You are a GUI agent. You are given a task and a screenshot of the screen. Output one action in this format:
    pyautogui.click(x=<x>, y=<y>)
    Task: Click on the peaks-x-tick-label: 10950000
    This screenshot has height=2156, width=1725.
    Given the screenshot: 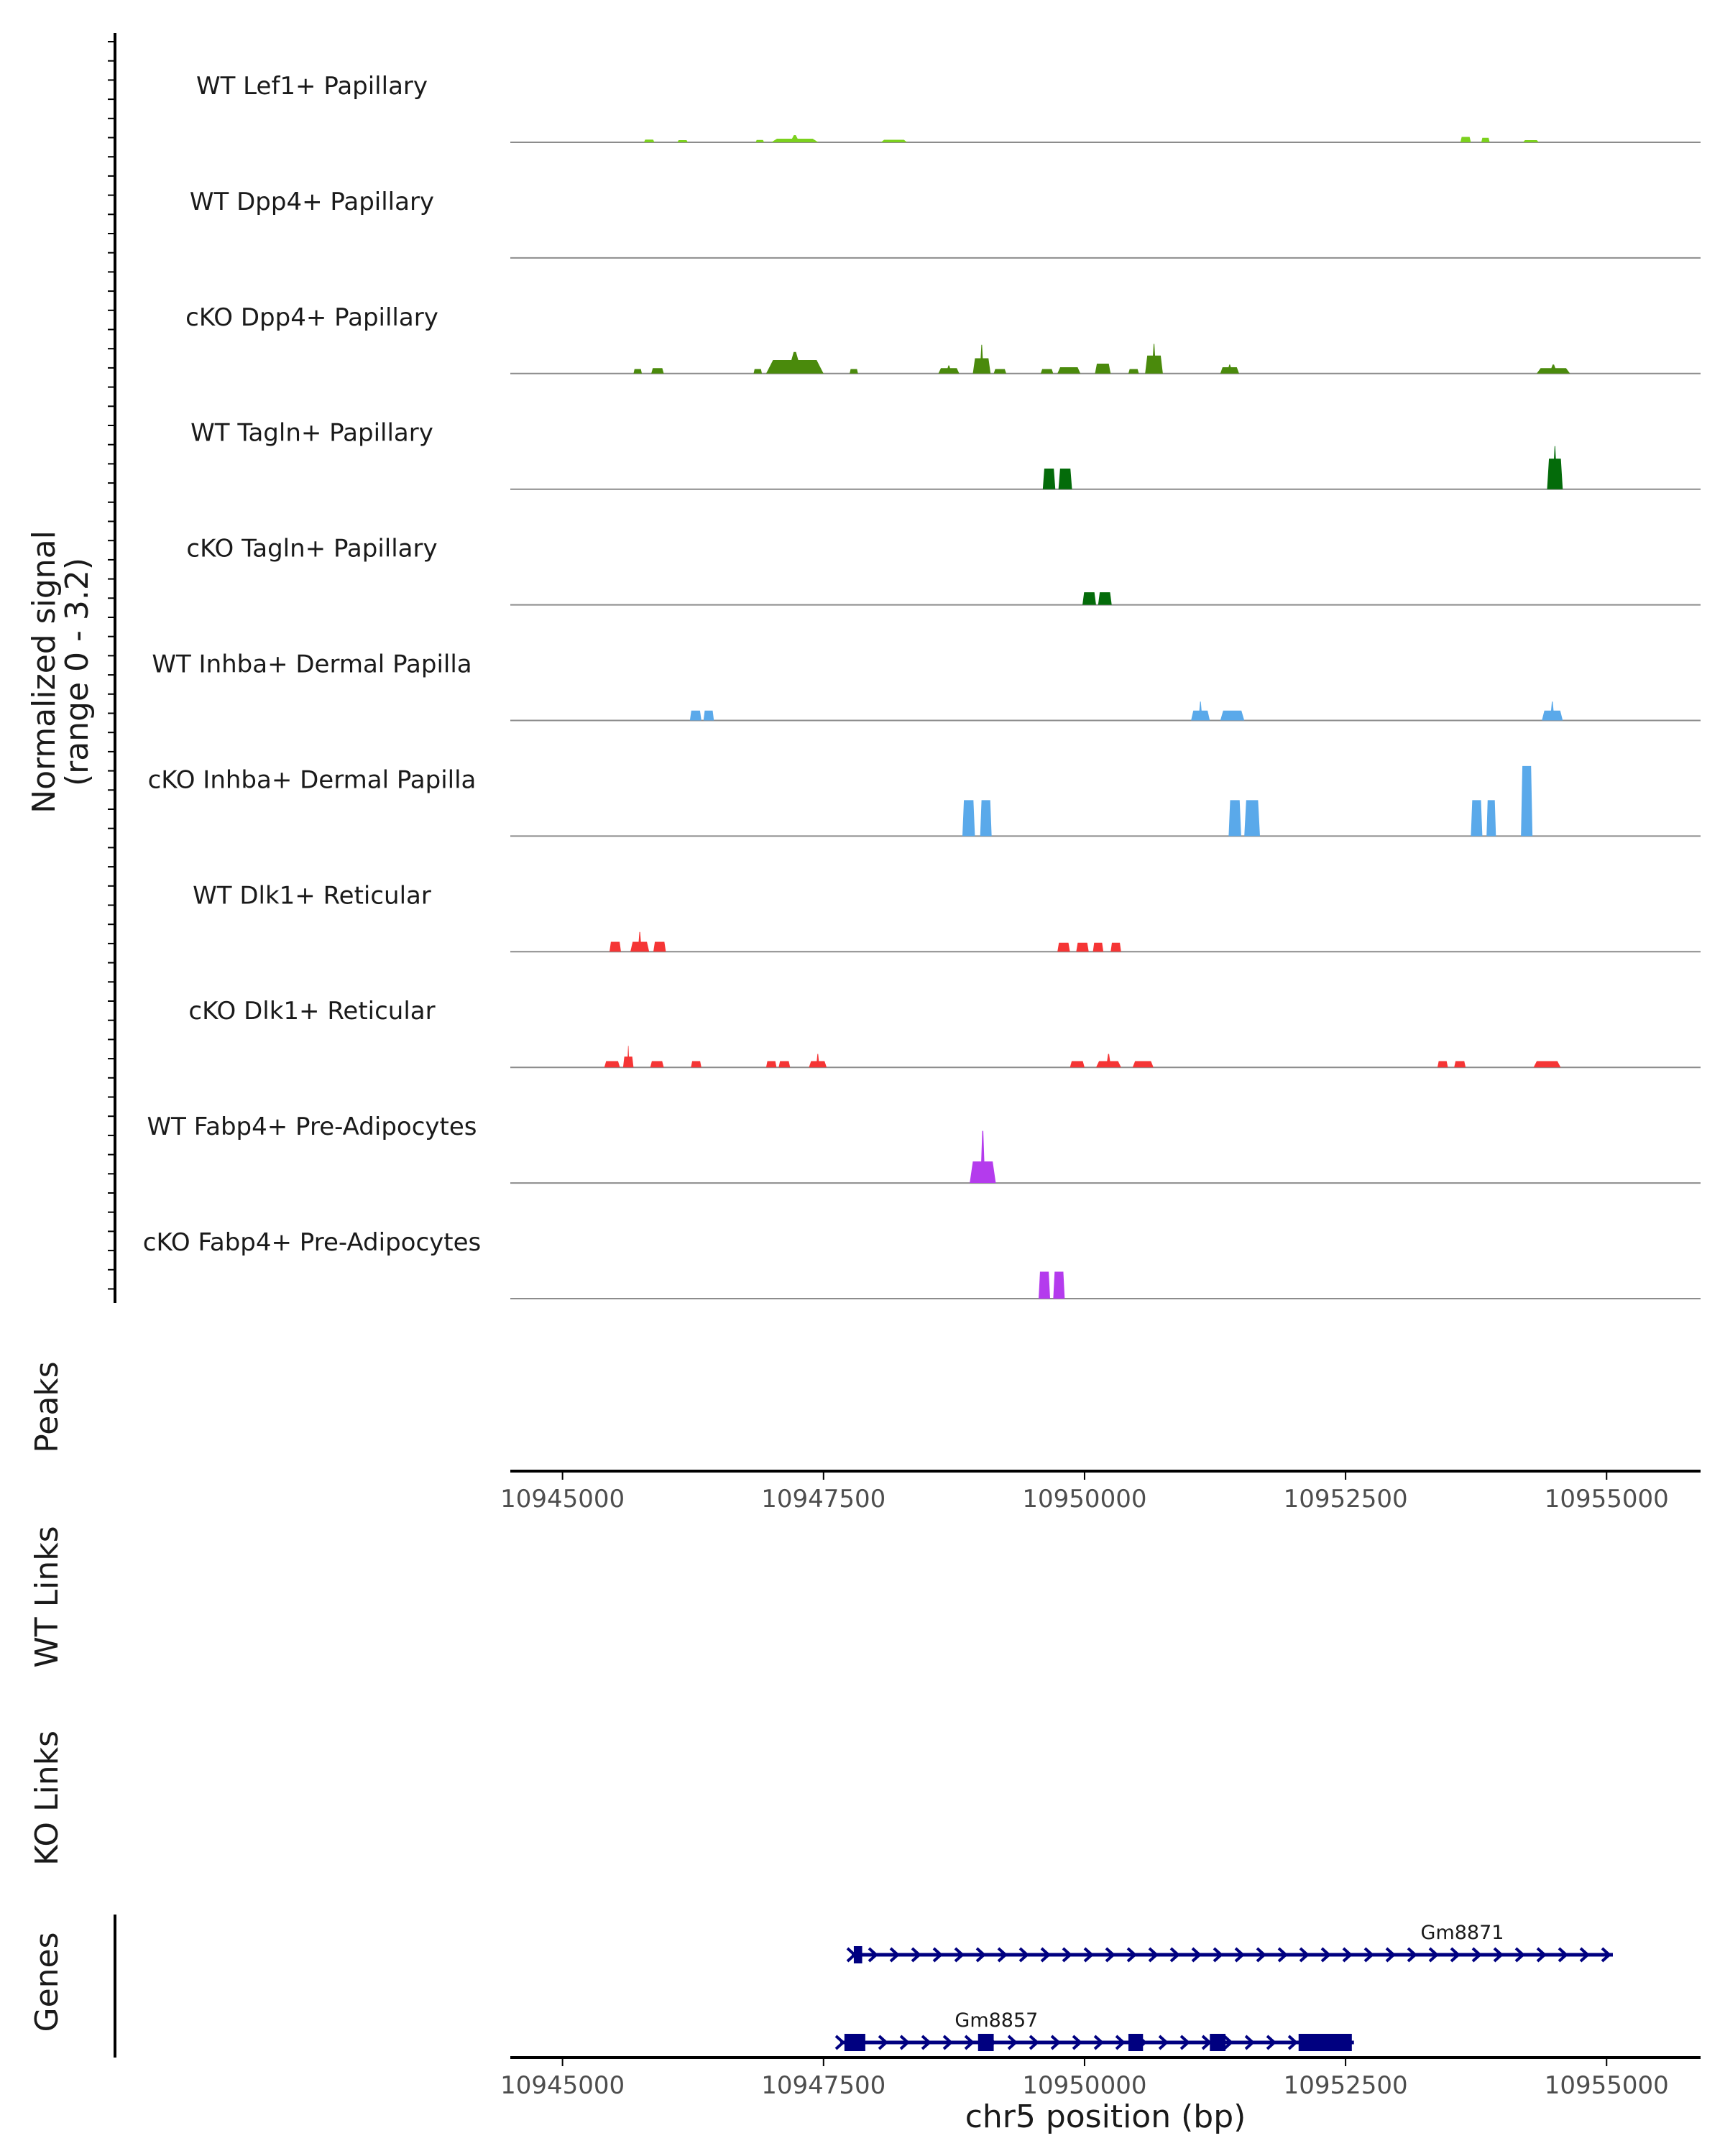 What is the action you would take?
    pyautogui.click(x=1084, y=1499)
    